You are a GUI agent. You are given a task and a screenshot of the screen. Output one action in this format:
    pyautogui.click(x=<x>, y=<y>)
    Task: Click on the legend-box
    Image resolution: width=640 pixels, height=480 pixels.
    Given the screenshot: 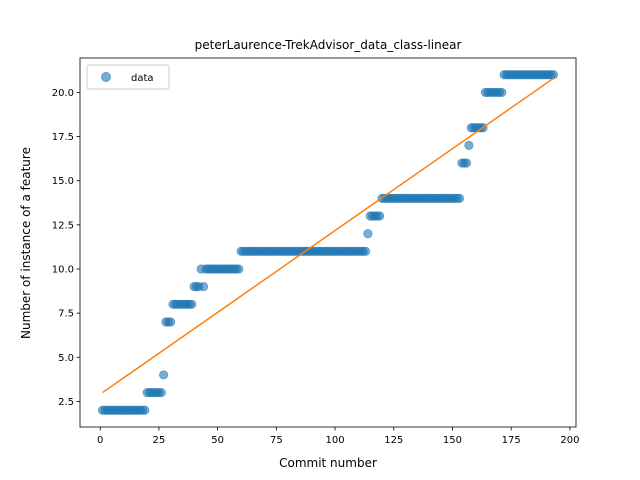 What is the action you would take?
    pyautogui.click(x=128, y=77)
    